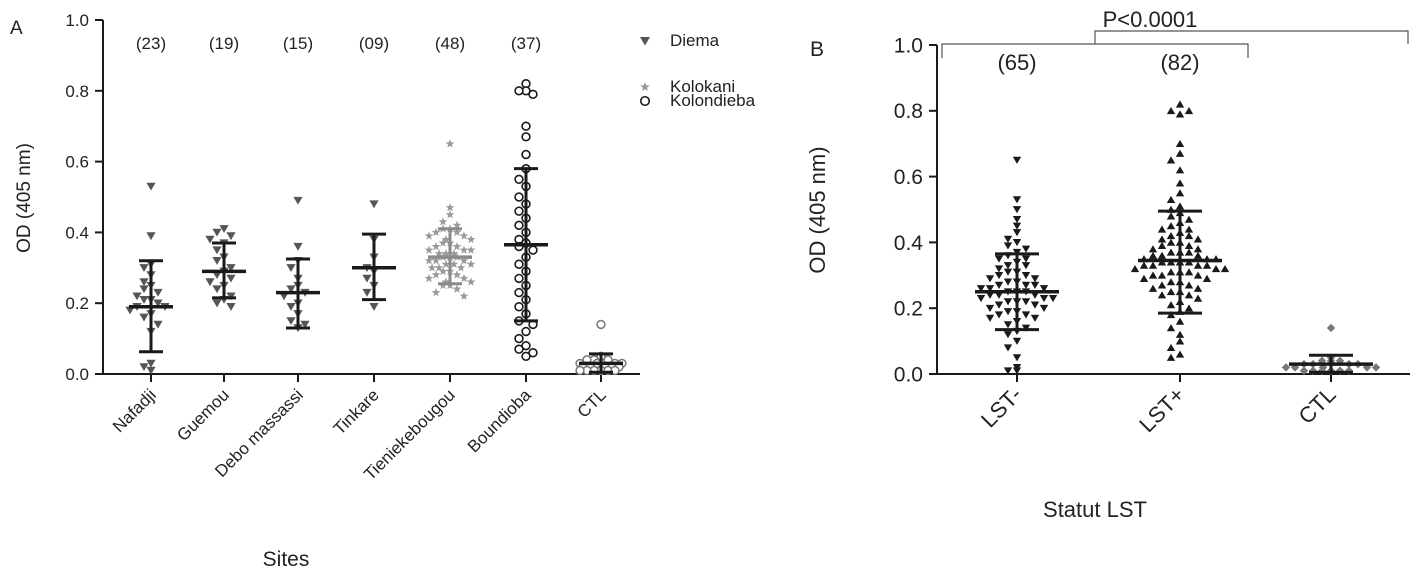 The image size is (1416, 571). I want to click on bracket-lst-groups, so click(1095, 50).